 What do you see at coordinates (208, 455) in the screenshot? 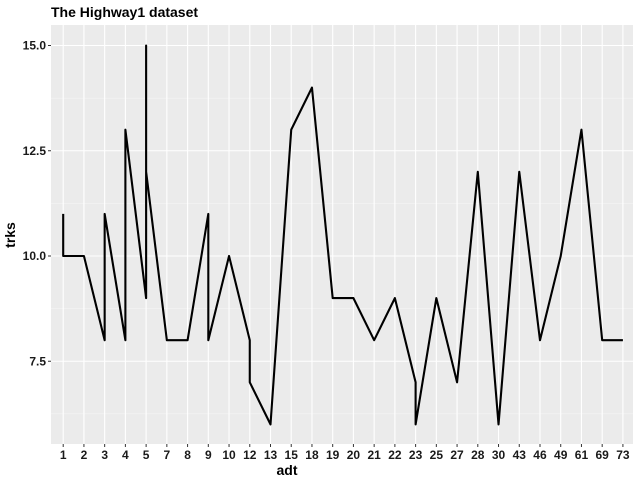
I see `x-tick-label: 9` at bounding box center [208, 455].